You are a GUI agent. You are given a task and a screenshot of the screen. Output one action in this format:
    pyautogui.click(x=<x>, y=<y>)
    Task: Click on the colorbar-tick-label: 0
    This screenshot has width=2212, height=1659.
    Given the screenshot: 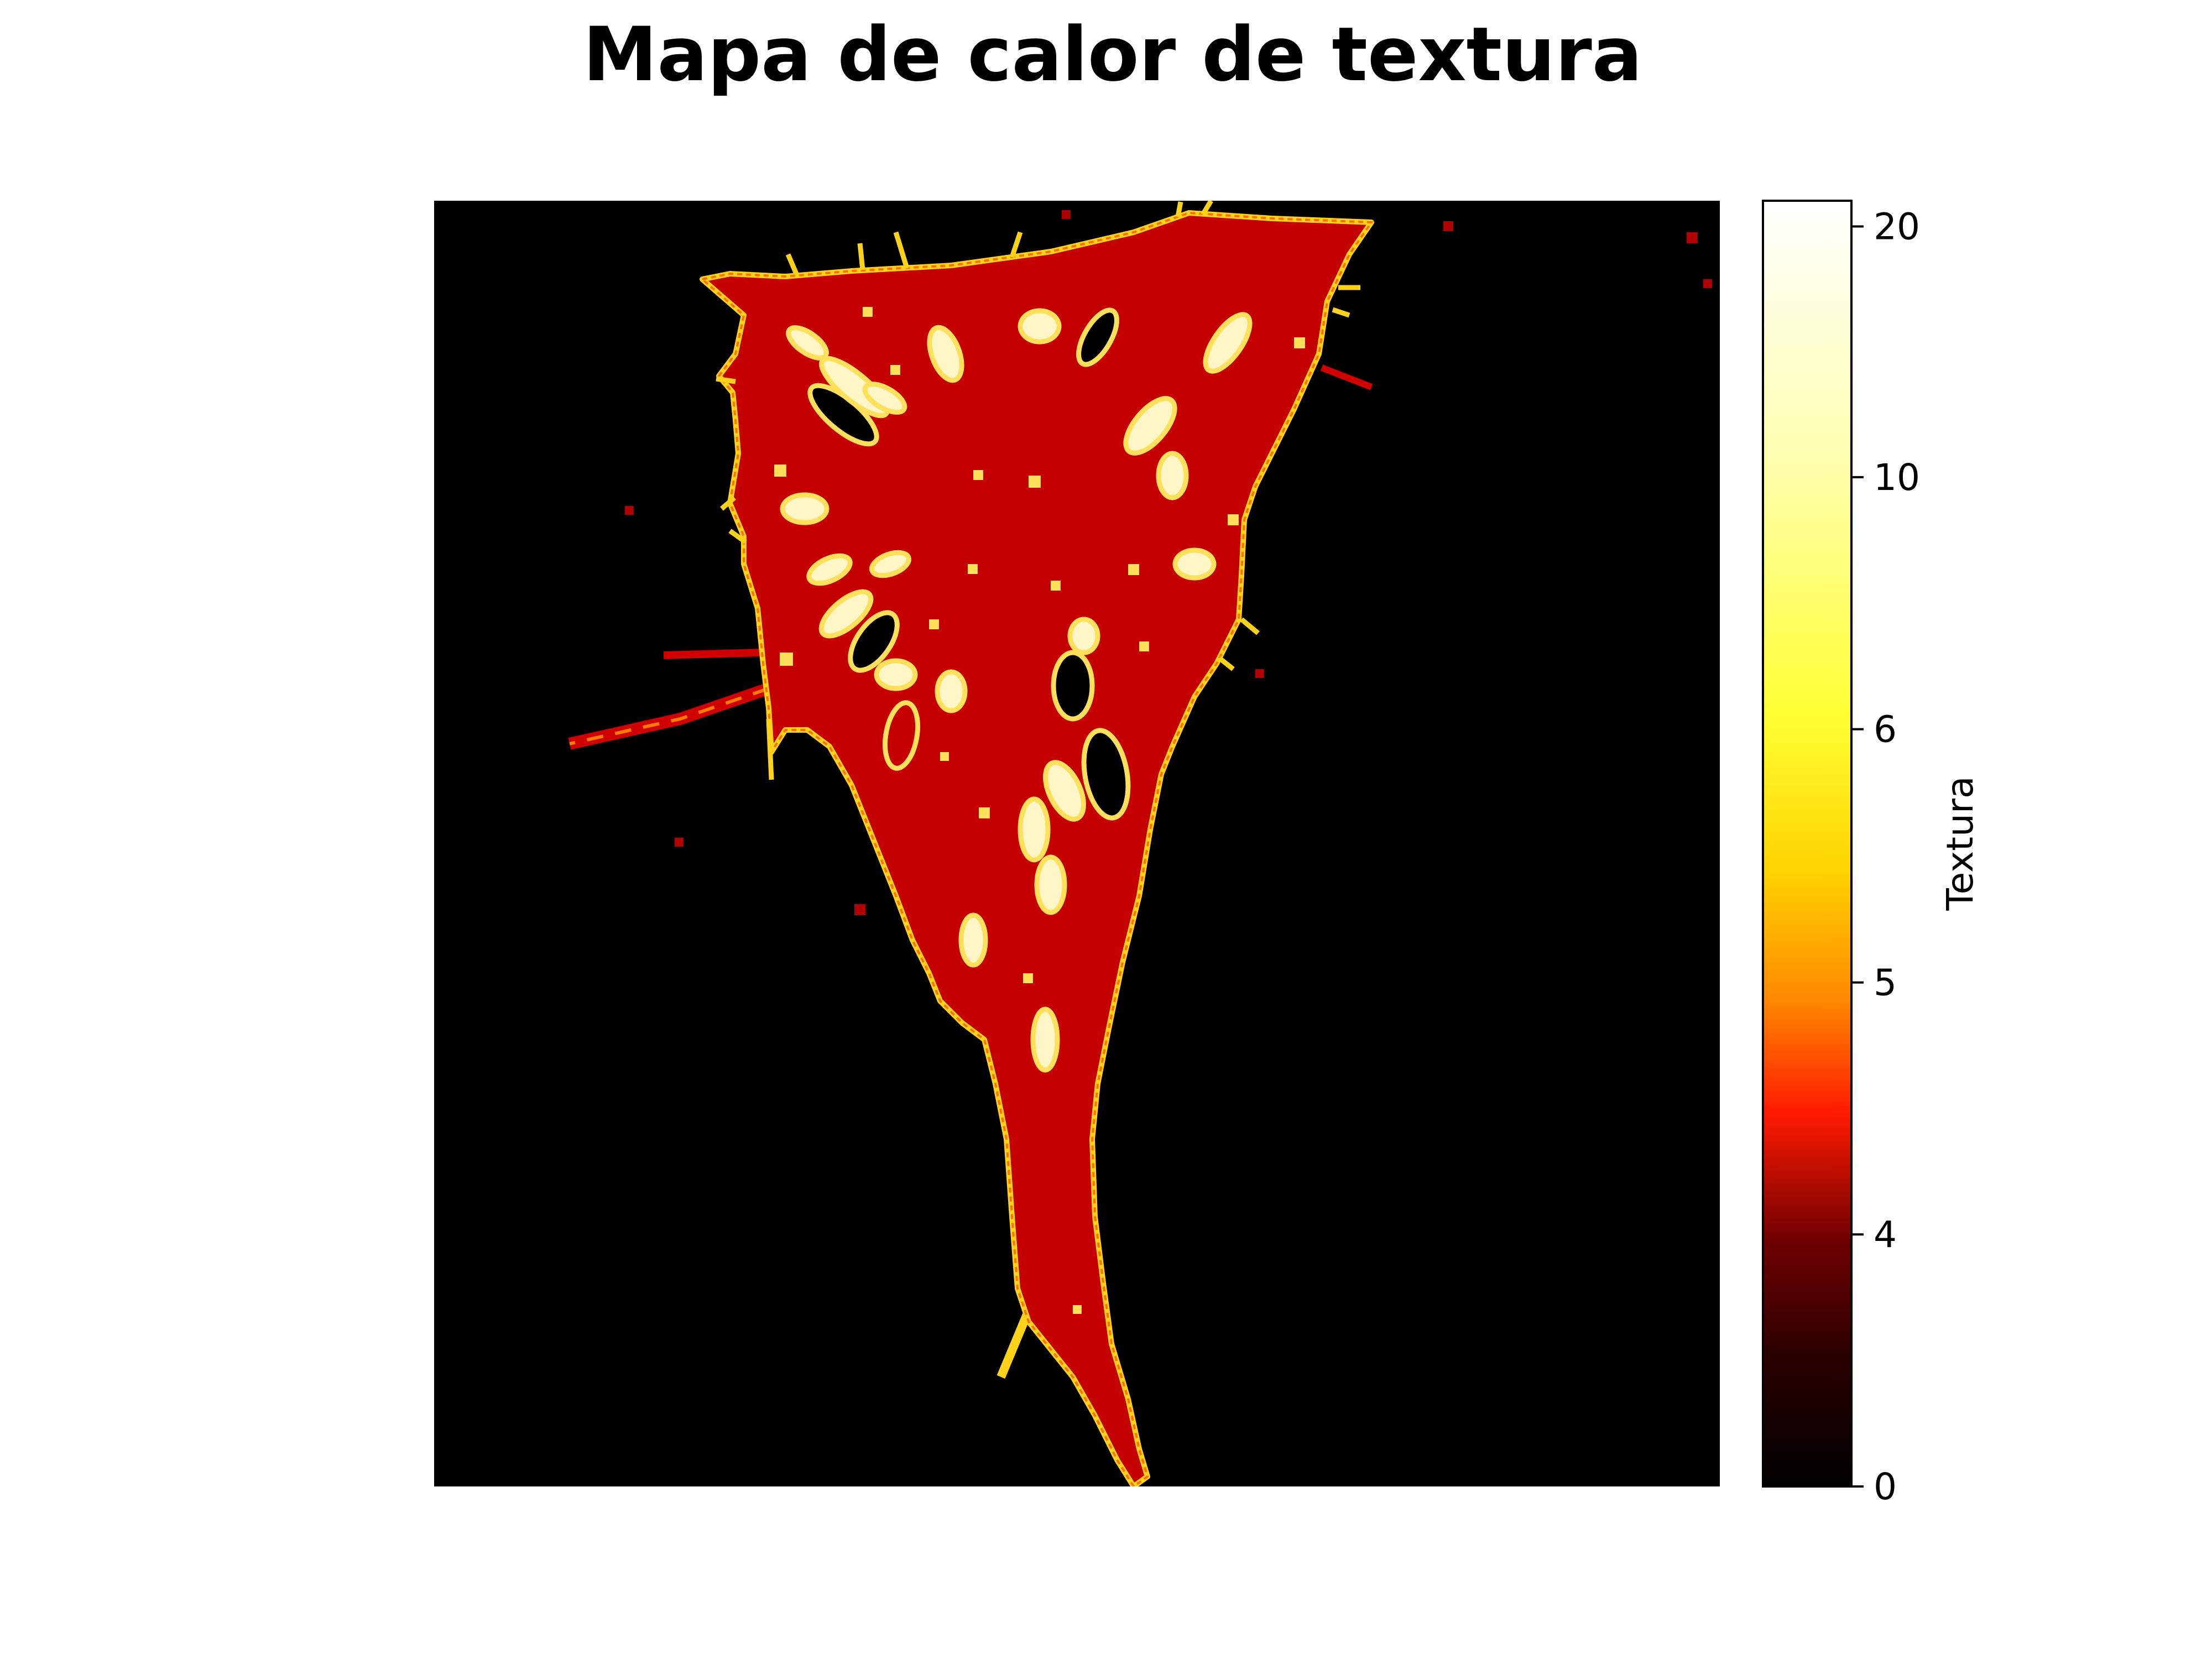 What is the action you would take?
    pyautogui.click(x=1886, y=1486)
    